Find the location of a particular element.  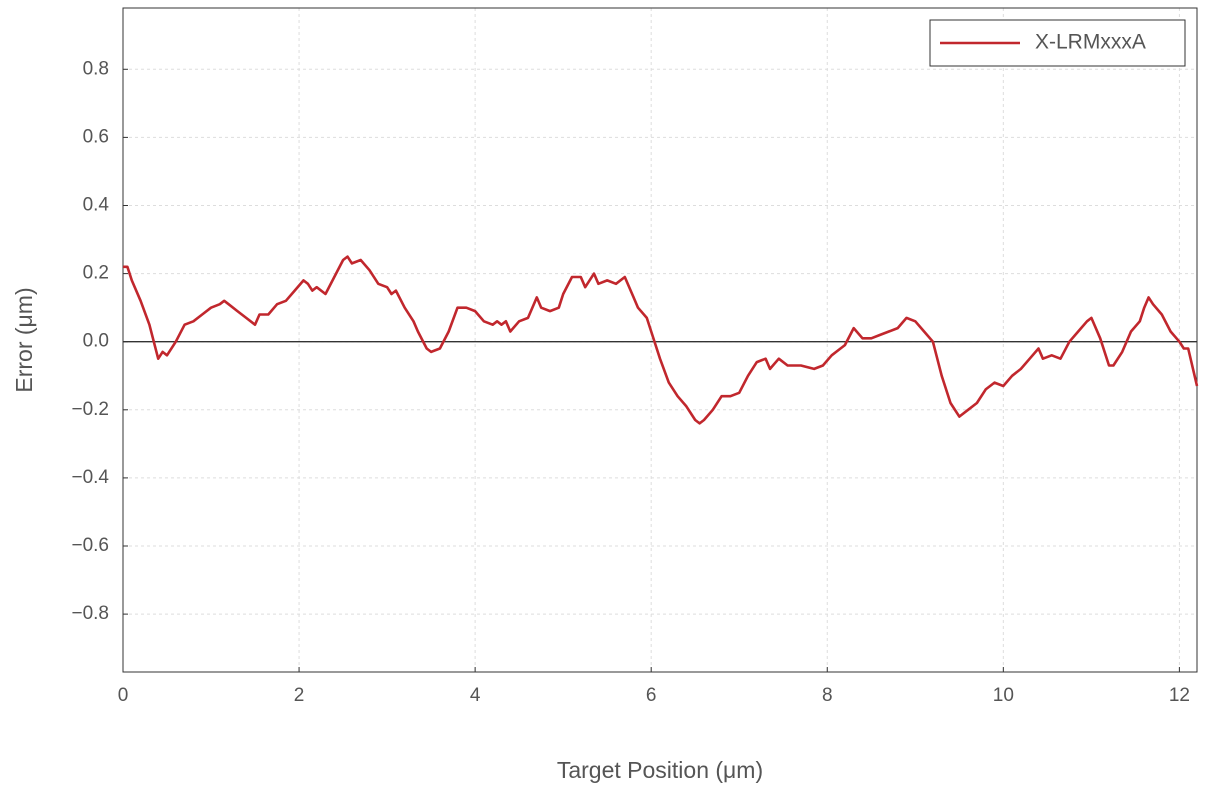

y-tick-label: 0.4 is located at coordinates (96, 205).